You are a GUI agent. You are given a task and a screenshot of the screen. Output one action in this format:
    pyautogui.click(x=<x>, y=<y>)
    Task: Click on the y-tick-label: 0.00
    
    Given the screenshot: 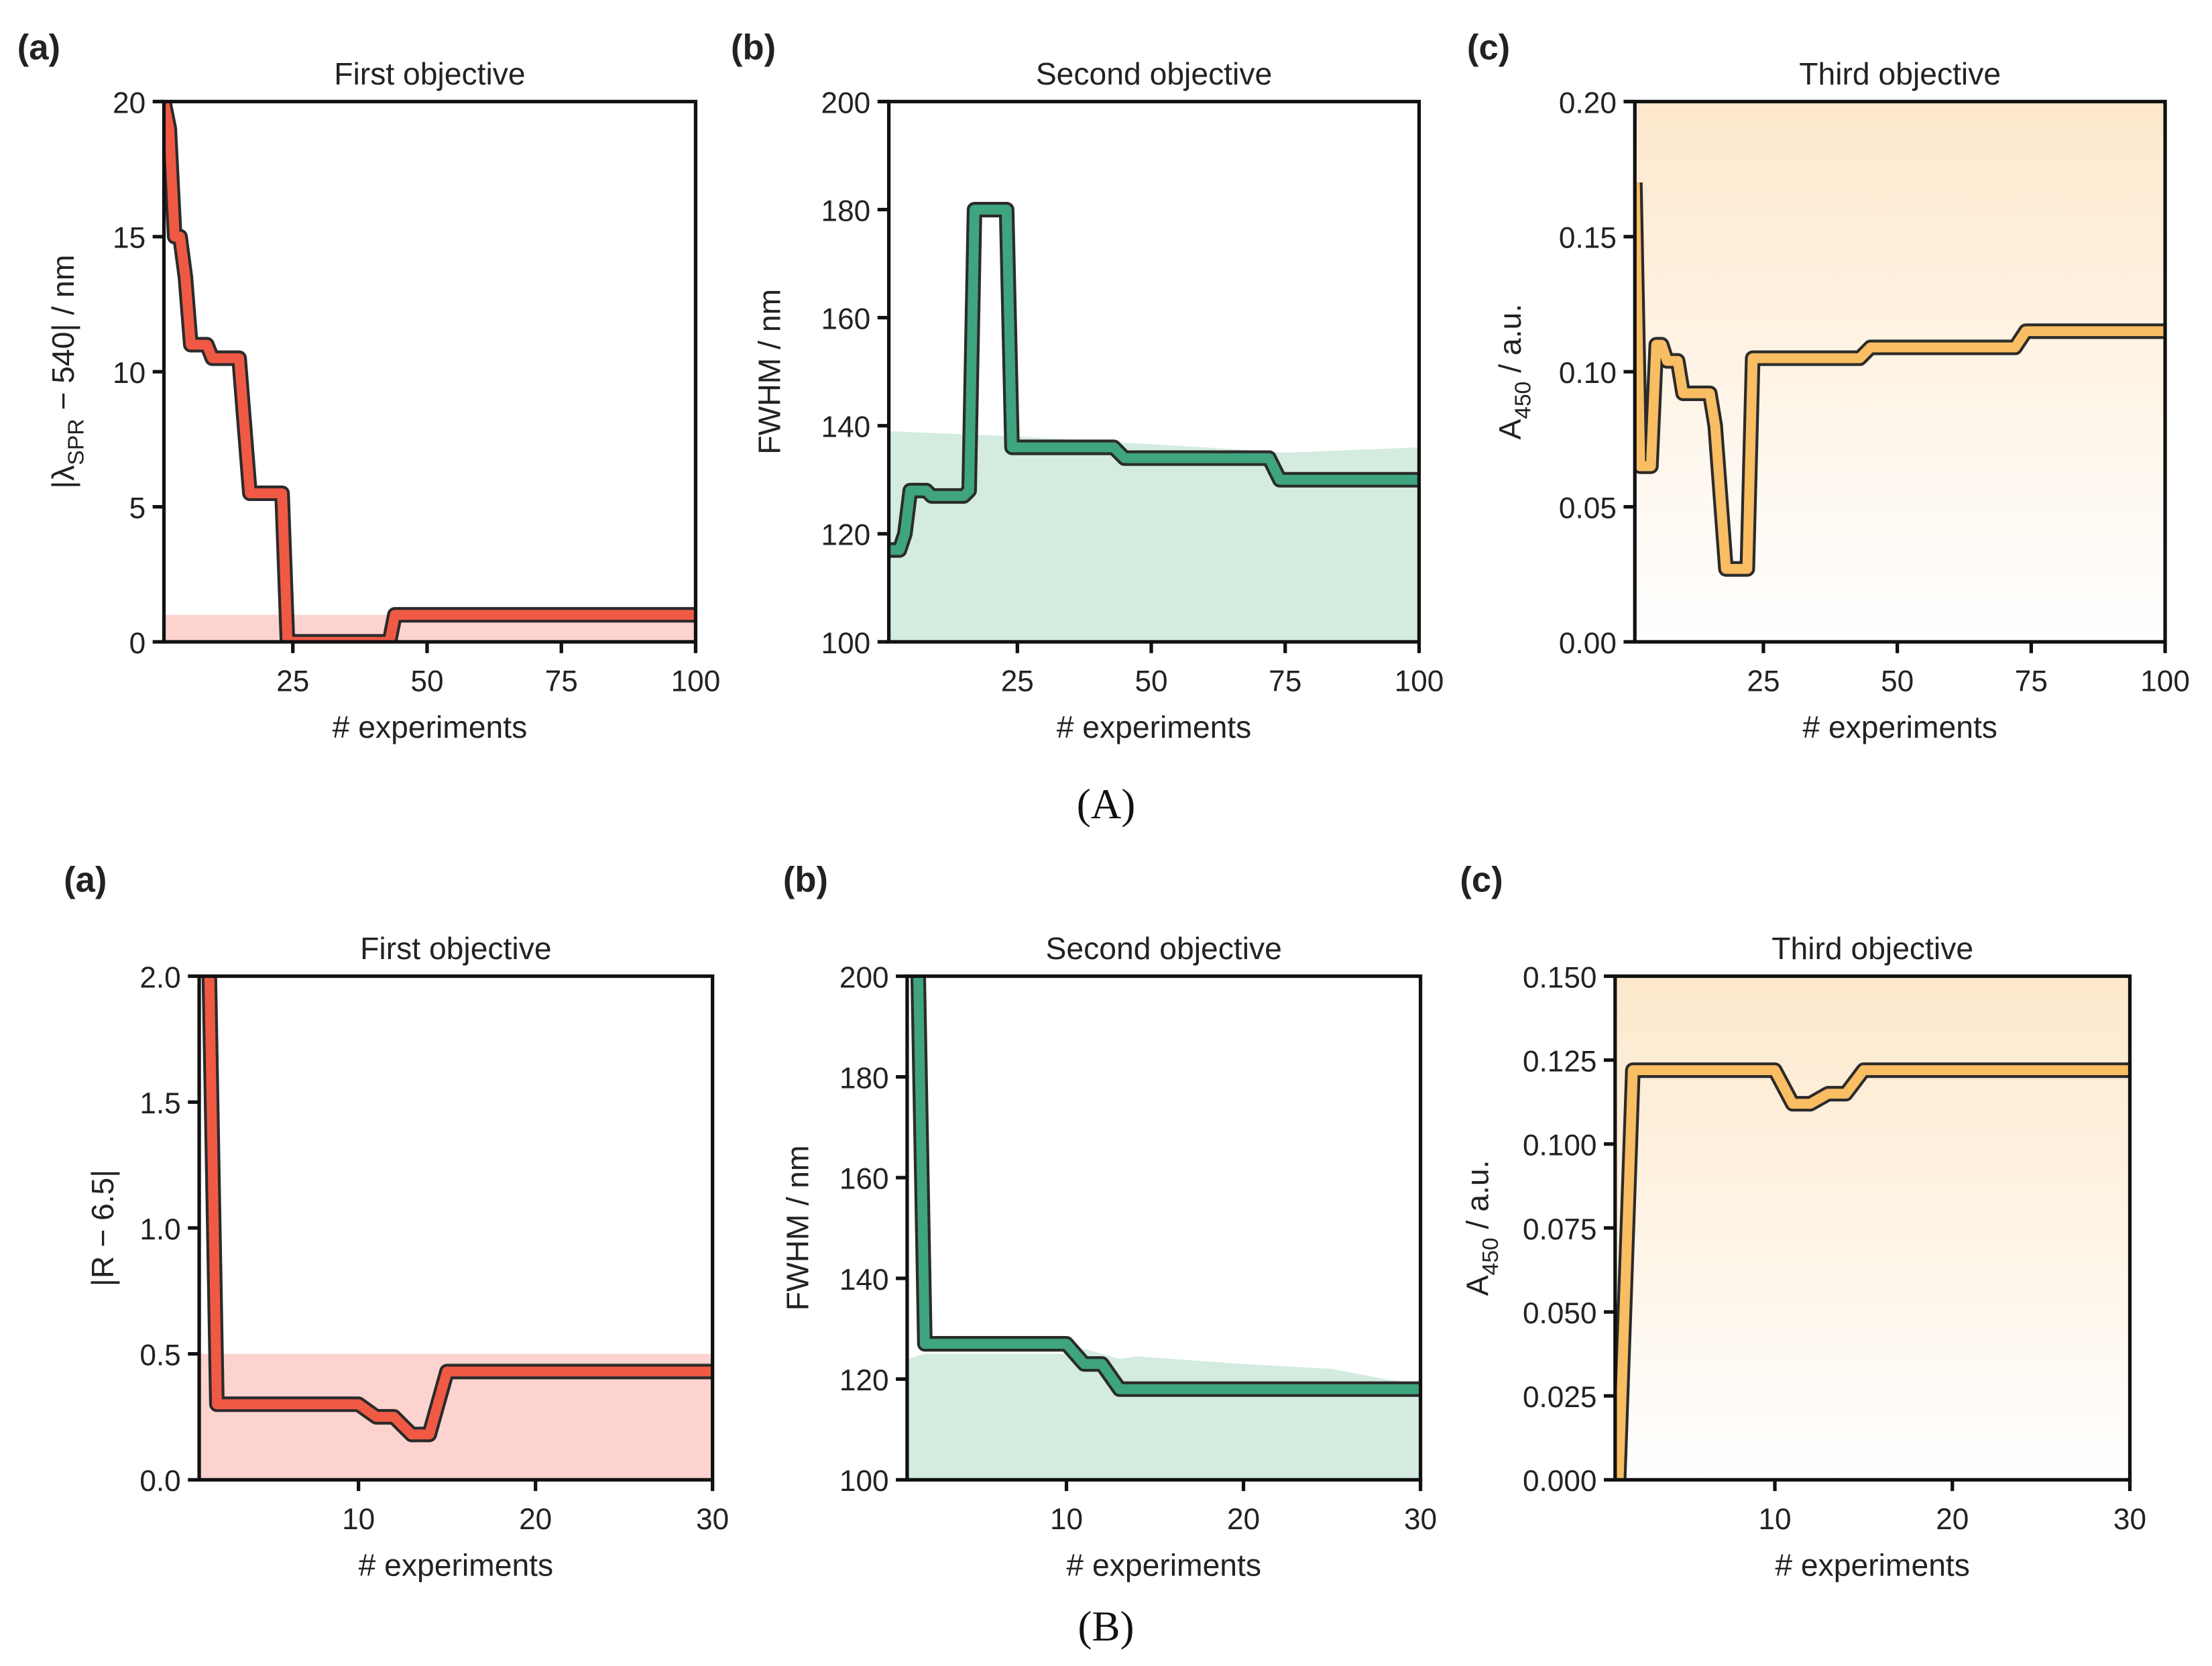 What is the action you would take?
    pyautogui.click(x=1588, y=643)
    